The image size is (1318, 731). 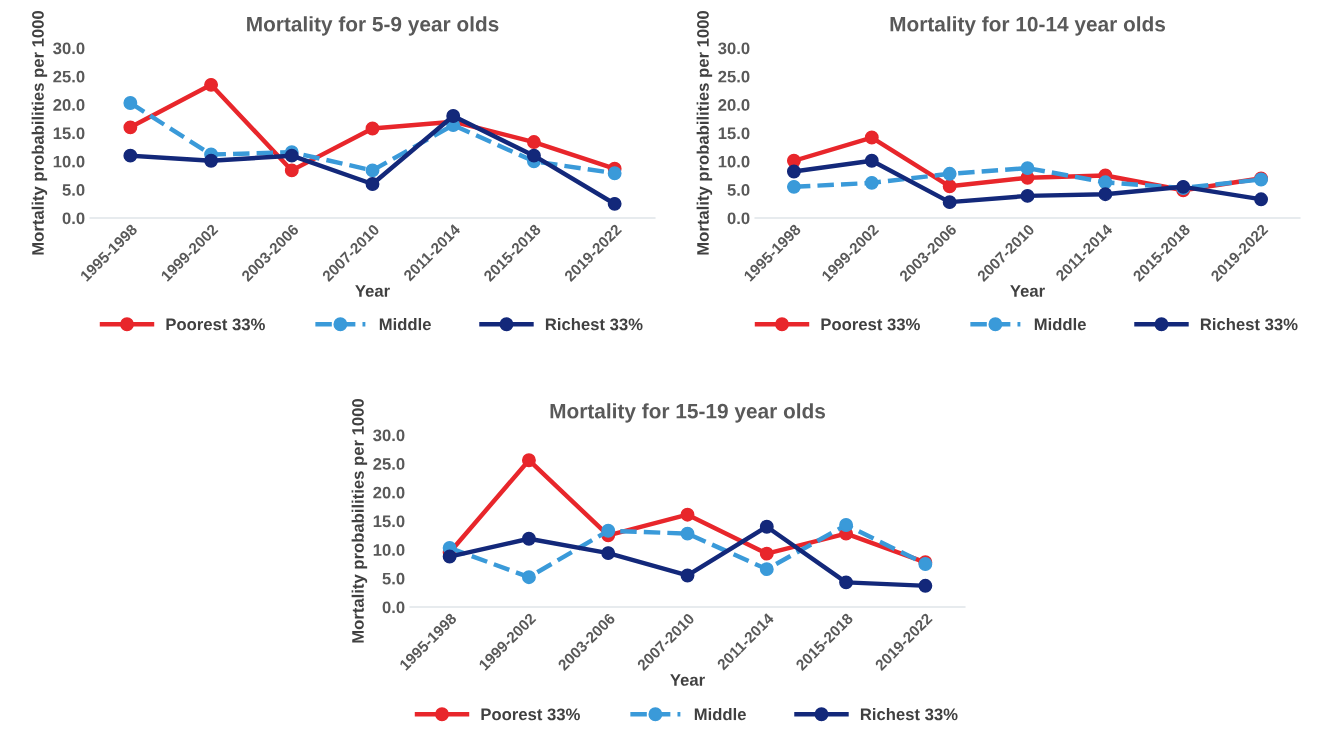 What do you see at coordinates (688, 413) in the screenshot?
I see `chart-title: Mortality for 15-19 year olds` at bounding box center [688, 413].